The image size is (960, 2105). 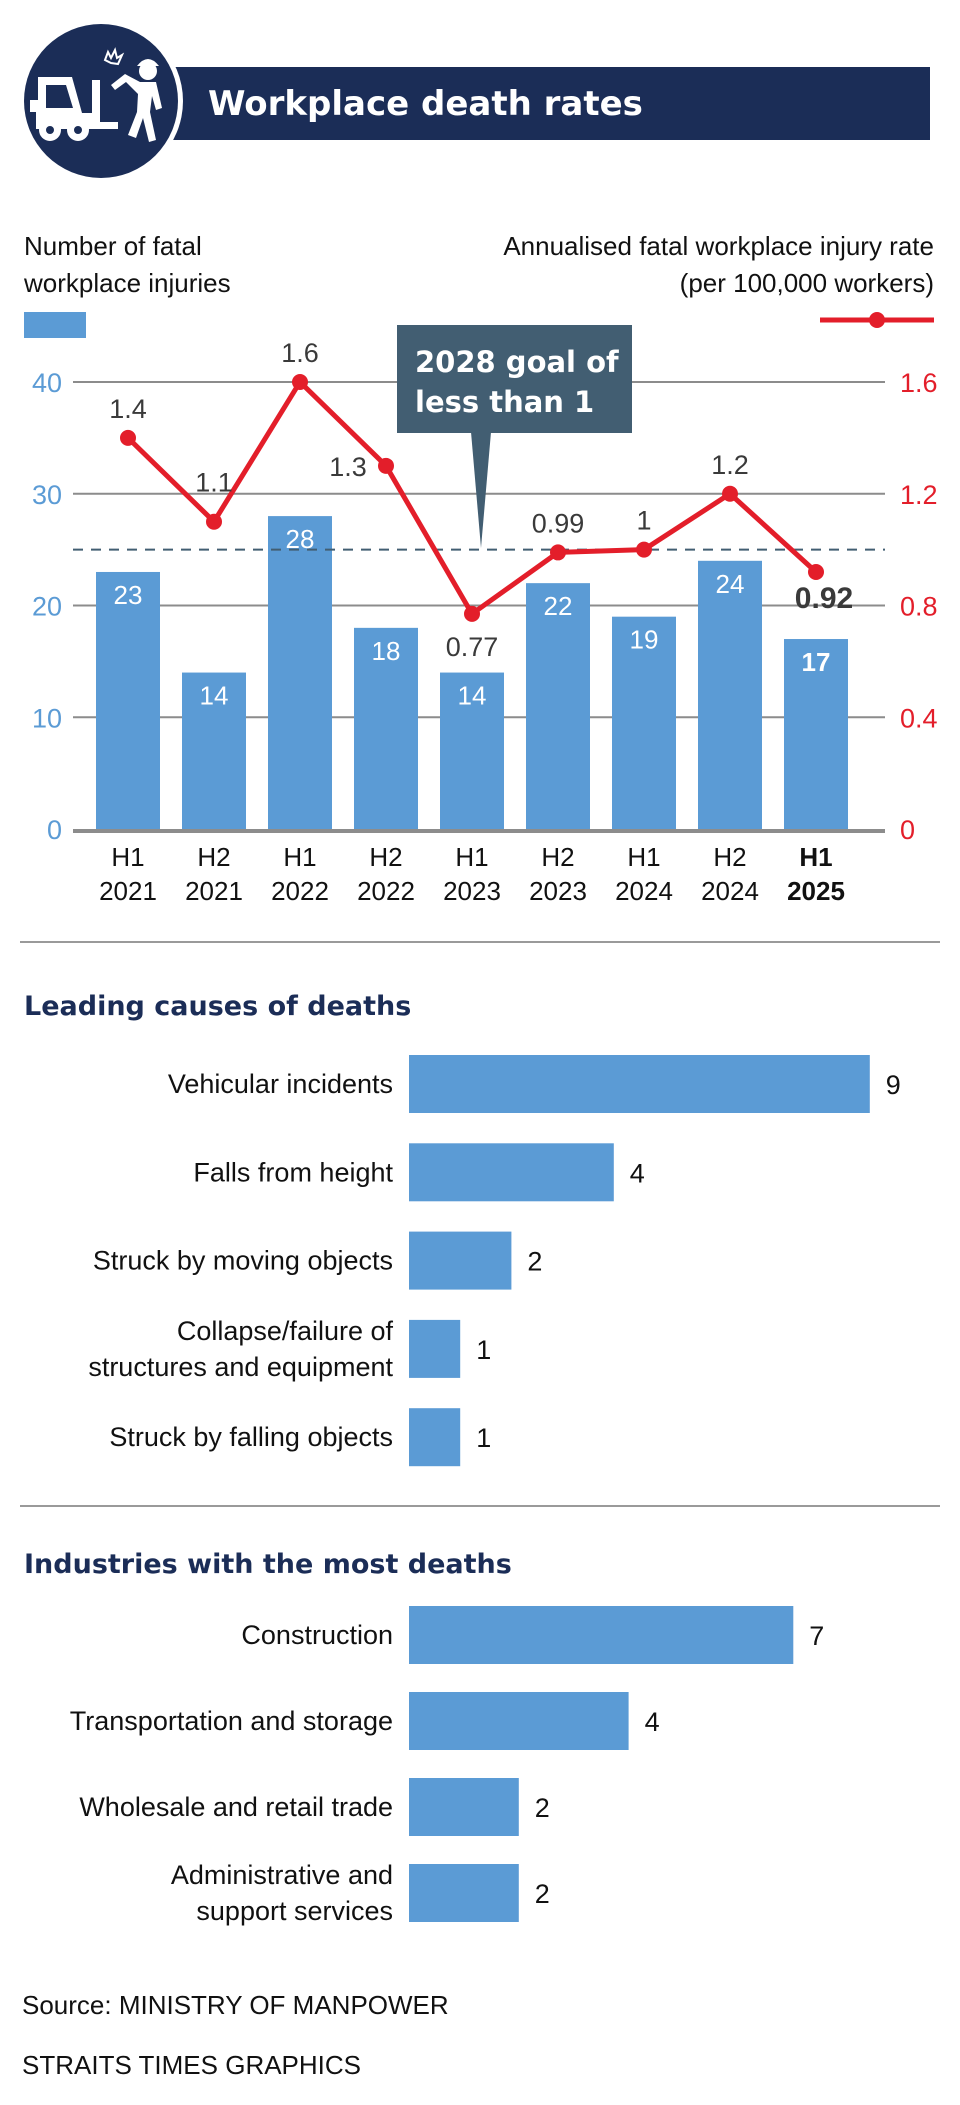 I want to click on credit-note: STRAITS TIMES GRAPHICS, so click(x=191, y=2065).